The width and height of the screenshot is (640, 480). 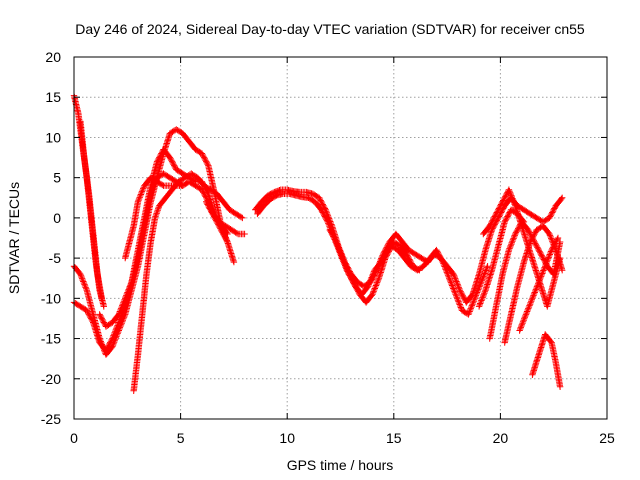 What do you see at coordinates (51, 339) in the screenshot?
I see `y-tick-label: -15` at bounding box center [51, 339].